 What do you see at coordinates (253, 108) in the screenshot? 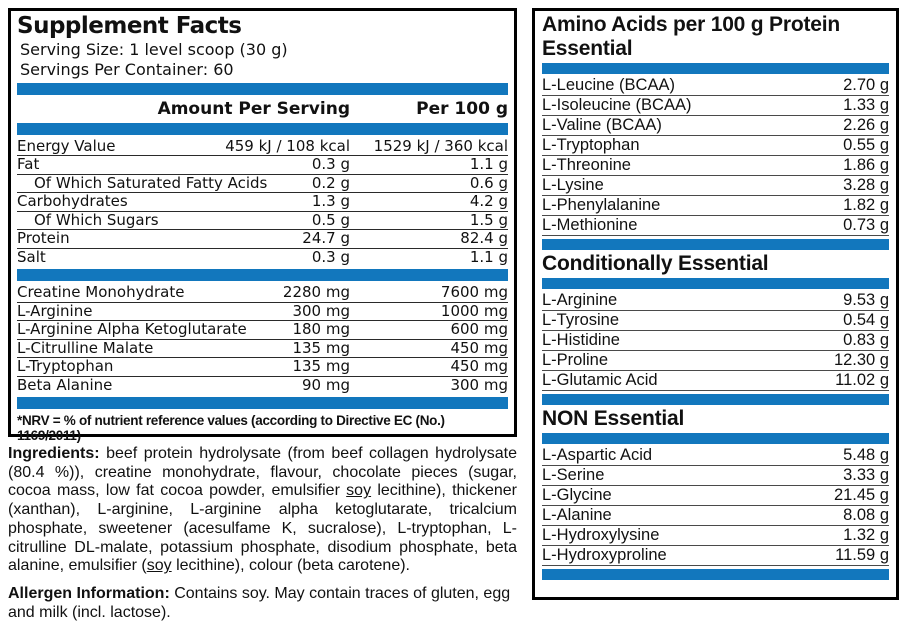
I see `amount-per-serving-header: Amount Per Serving` at bounding box center [253, 108].